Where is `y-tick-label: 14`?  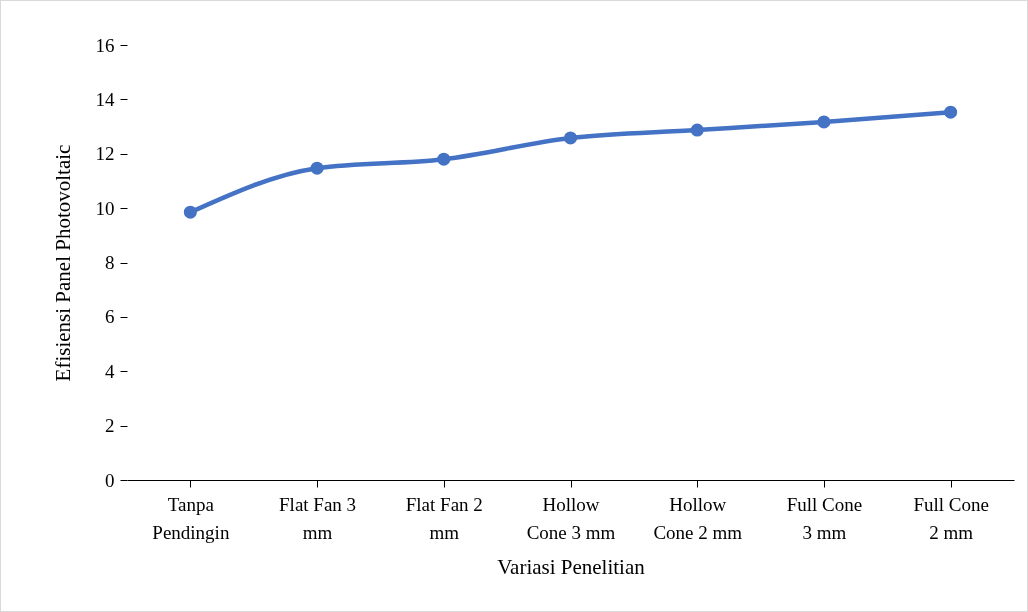
y-tick-label: 14 is located at coordinates (105, 99).